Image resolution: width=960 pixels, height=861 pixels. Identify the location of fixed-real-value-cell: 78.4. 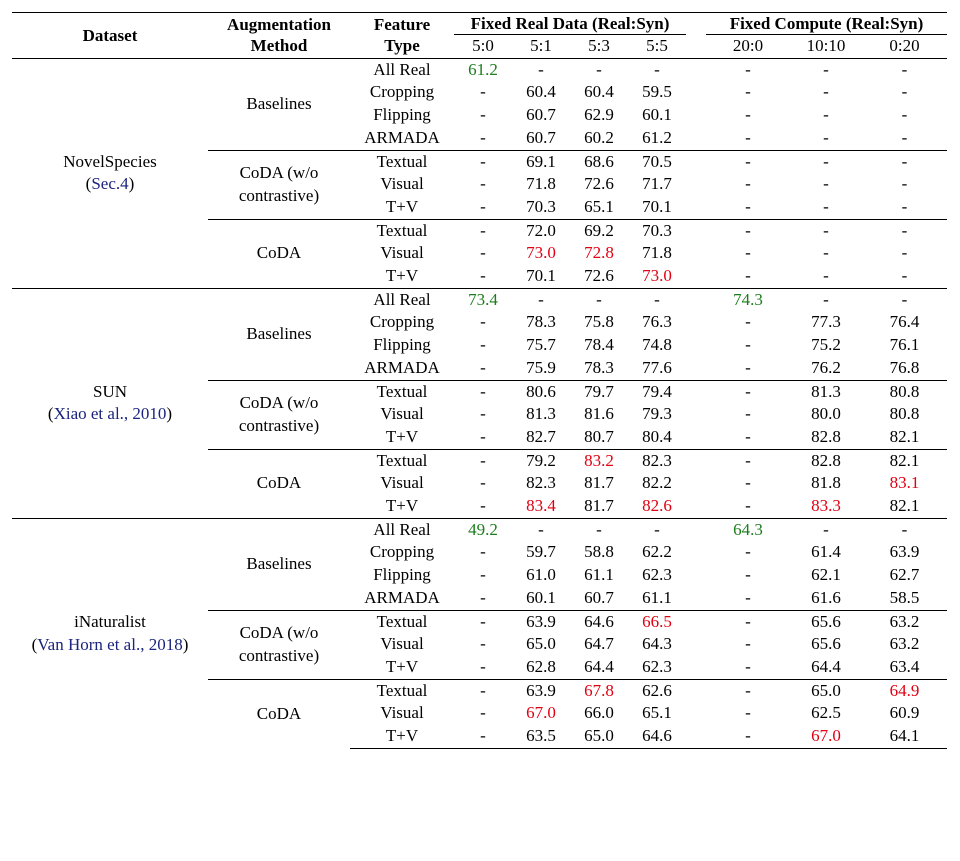
(599, 345).